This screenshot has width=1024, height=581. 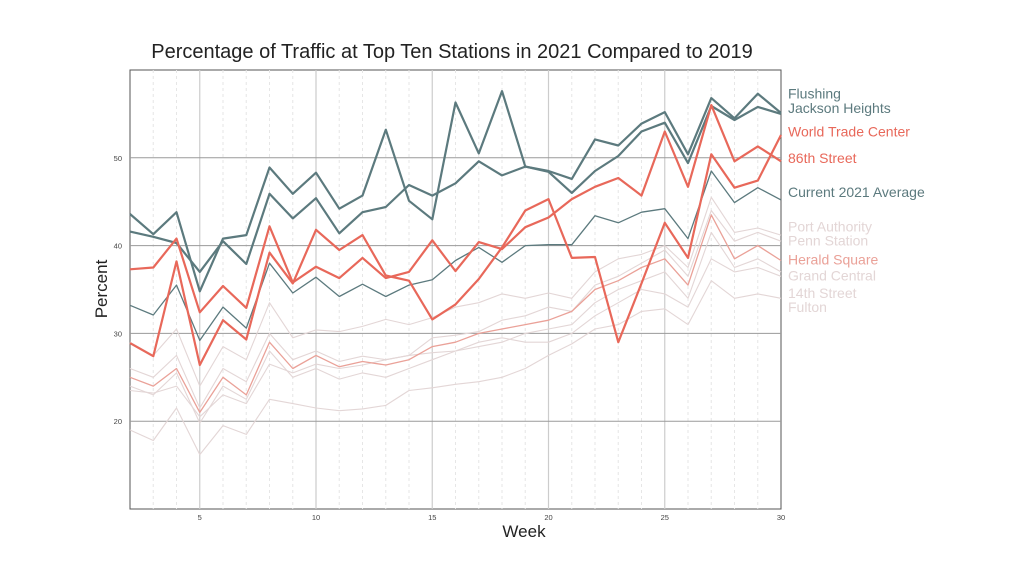 I want to click on y-axis-title: Percent, so click(x=101, y=288).